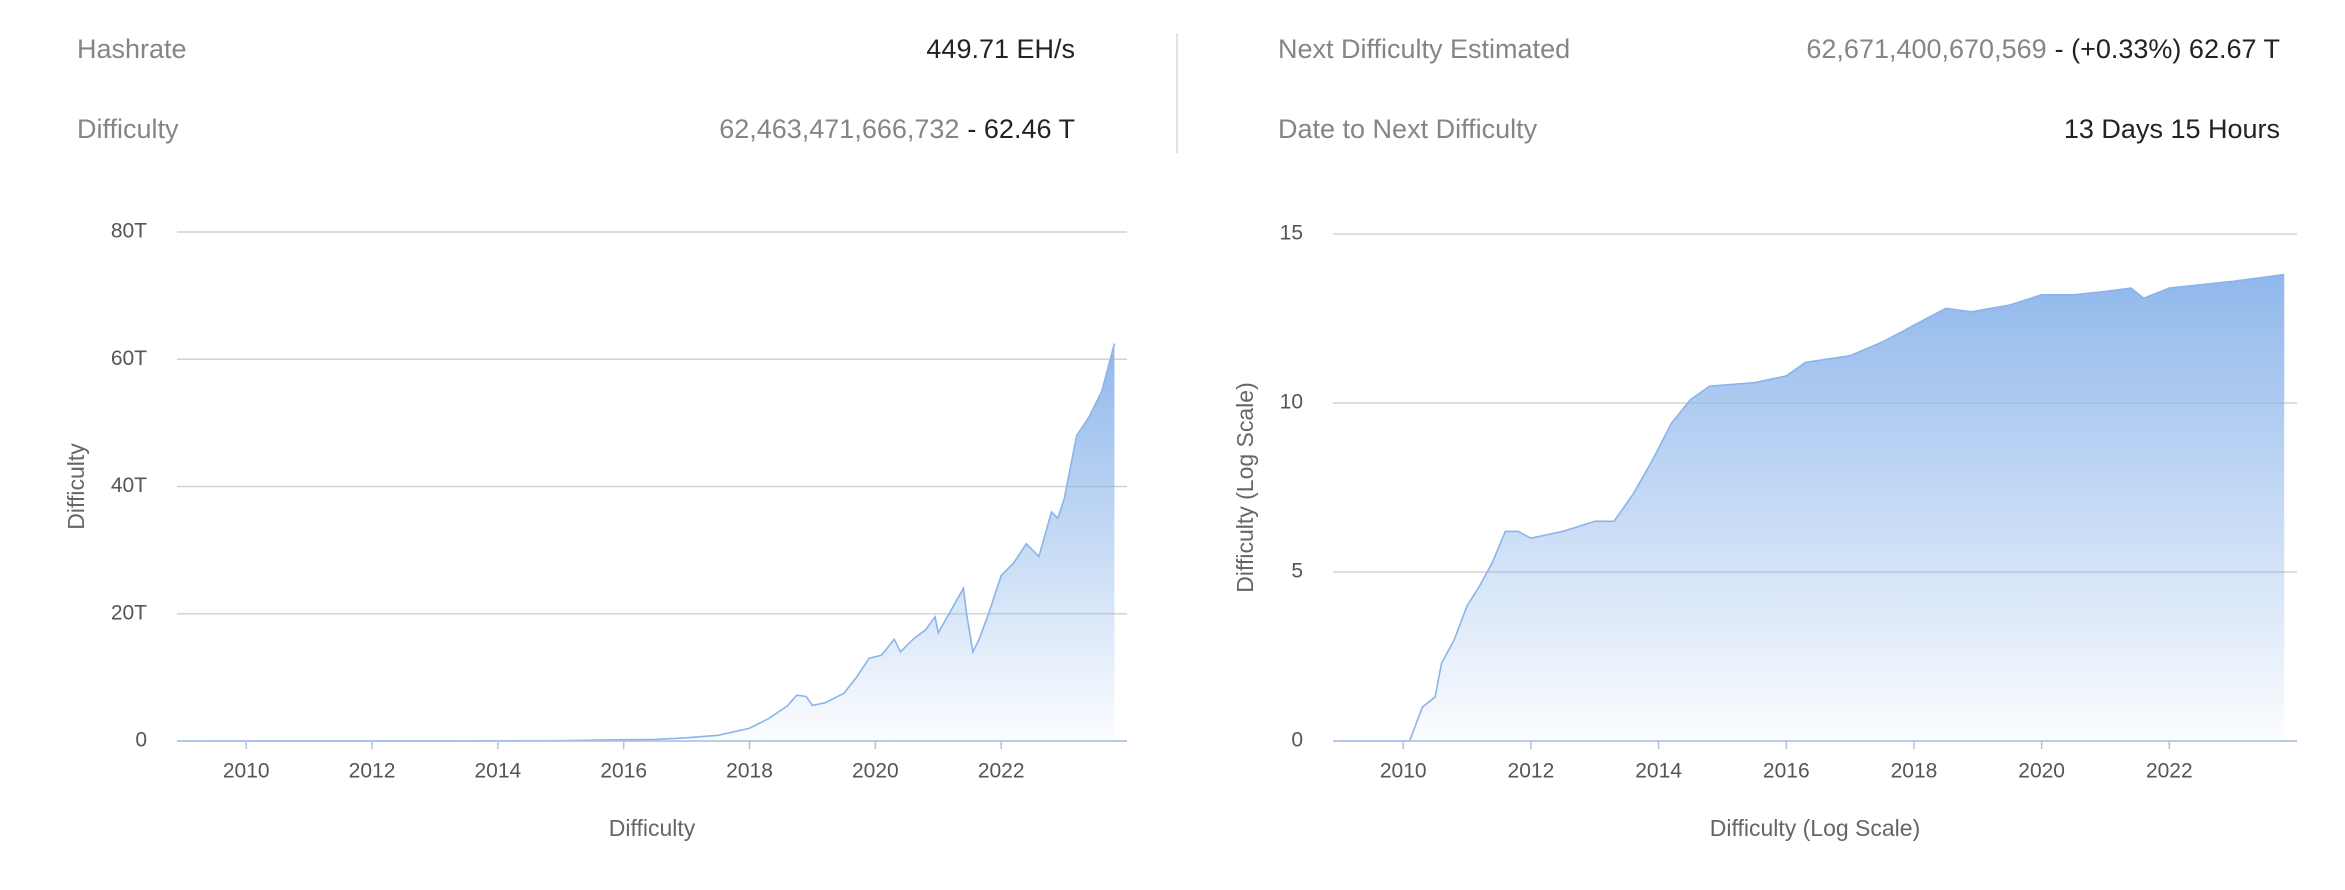 This screenshot has width=2345, height=890. Describe the element at coordinates (76, 486) in the screenshot. I see `y-axis-title: Difficulty` at that location.